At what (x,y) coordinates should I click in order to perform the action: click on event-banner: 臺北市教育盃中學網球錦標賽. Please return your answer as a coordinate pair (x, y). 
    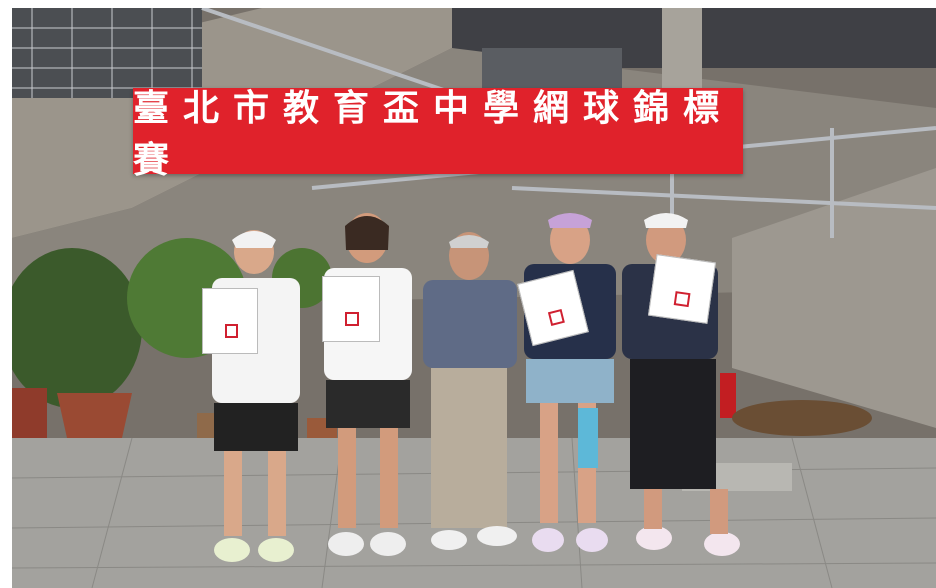
    Looking at the image, I should click on (438, 134).